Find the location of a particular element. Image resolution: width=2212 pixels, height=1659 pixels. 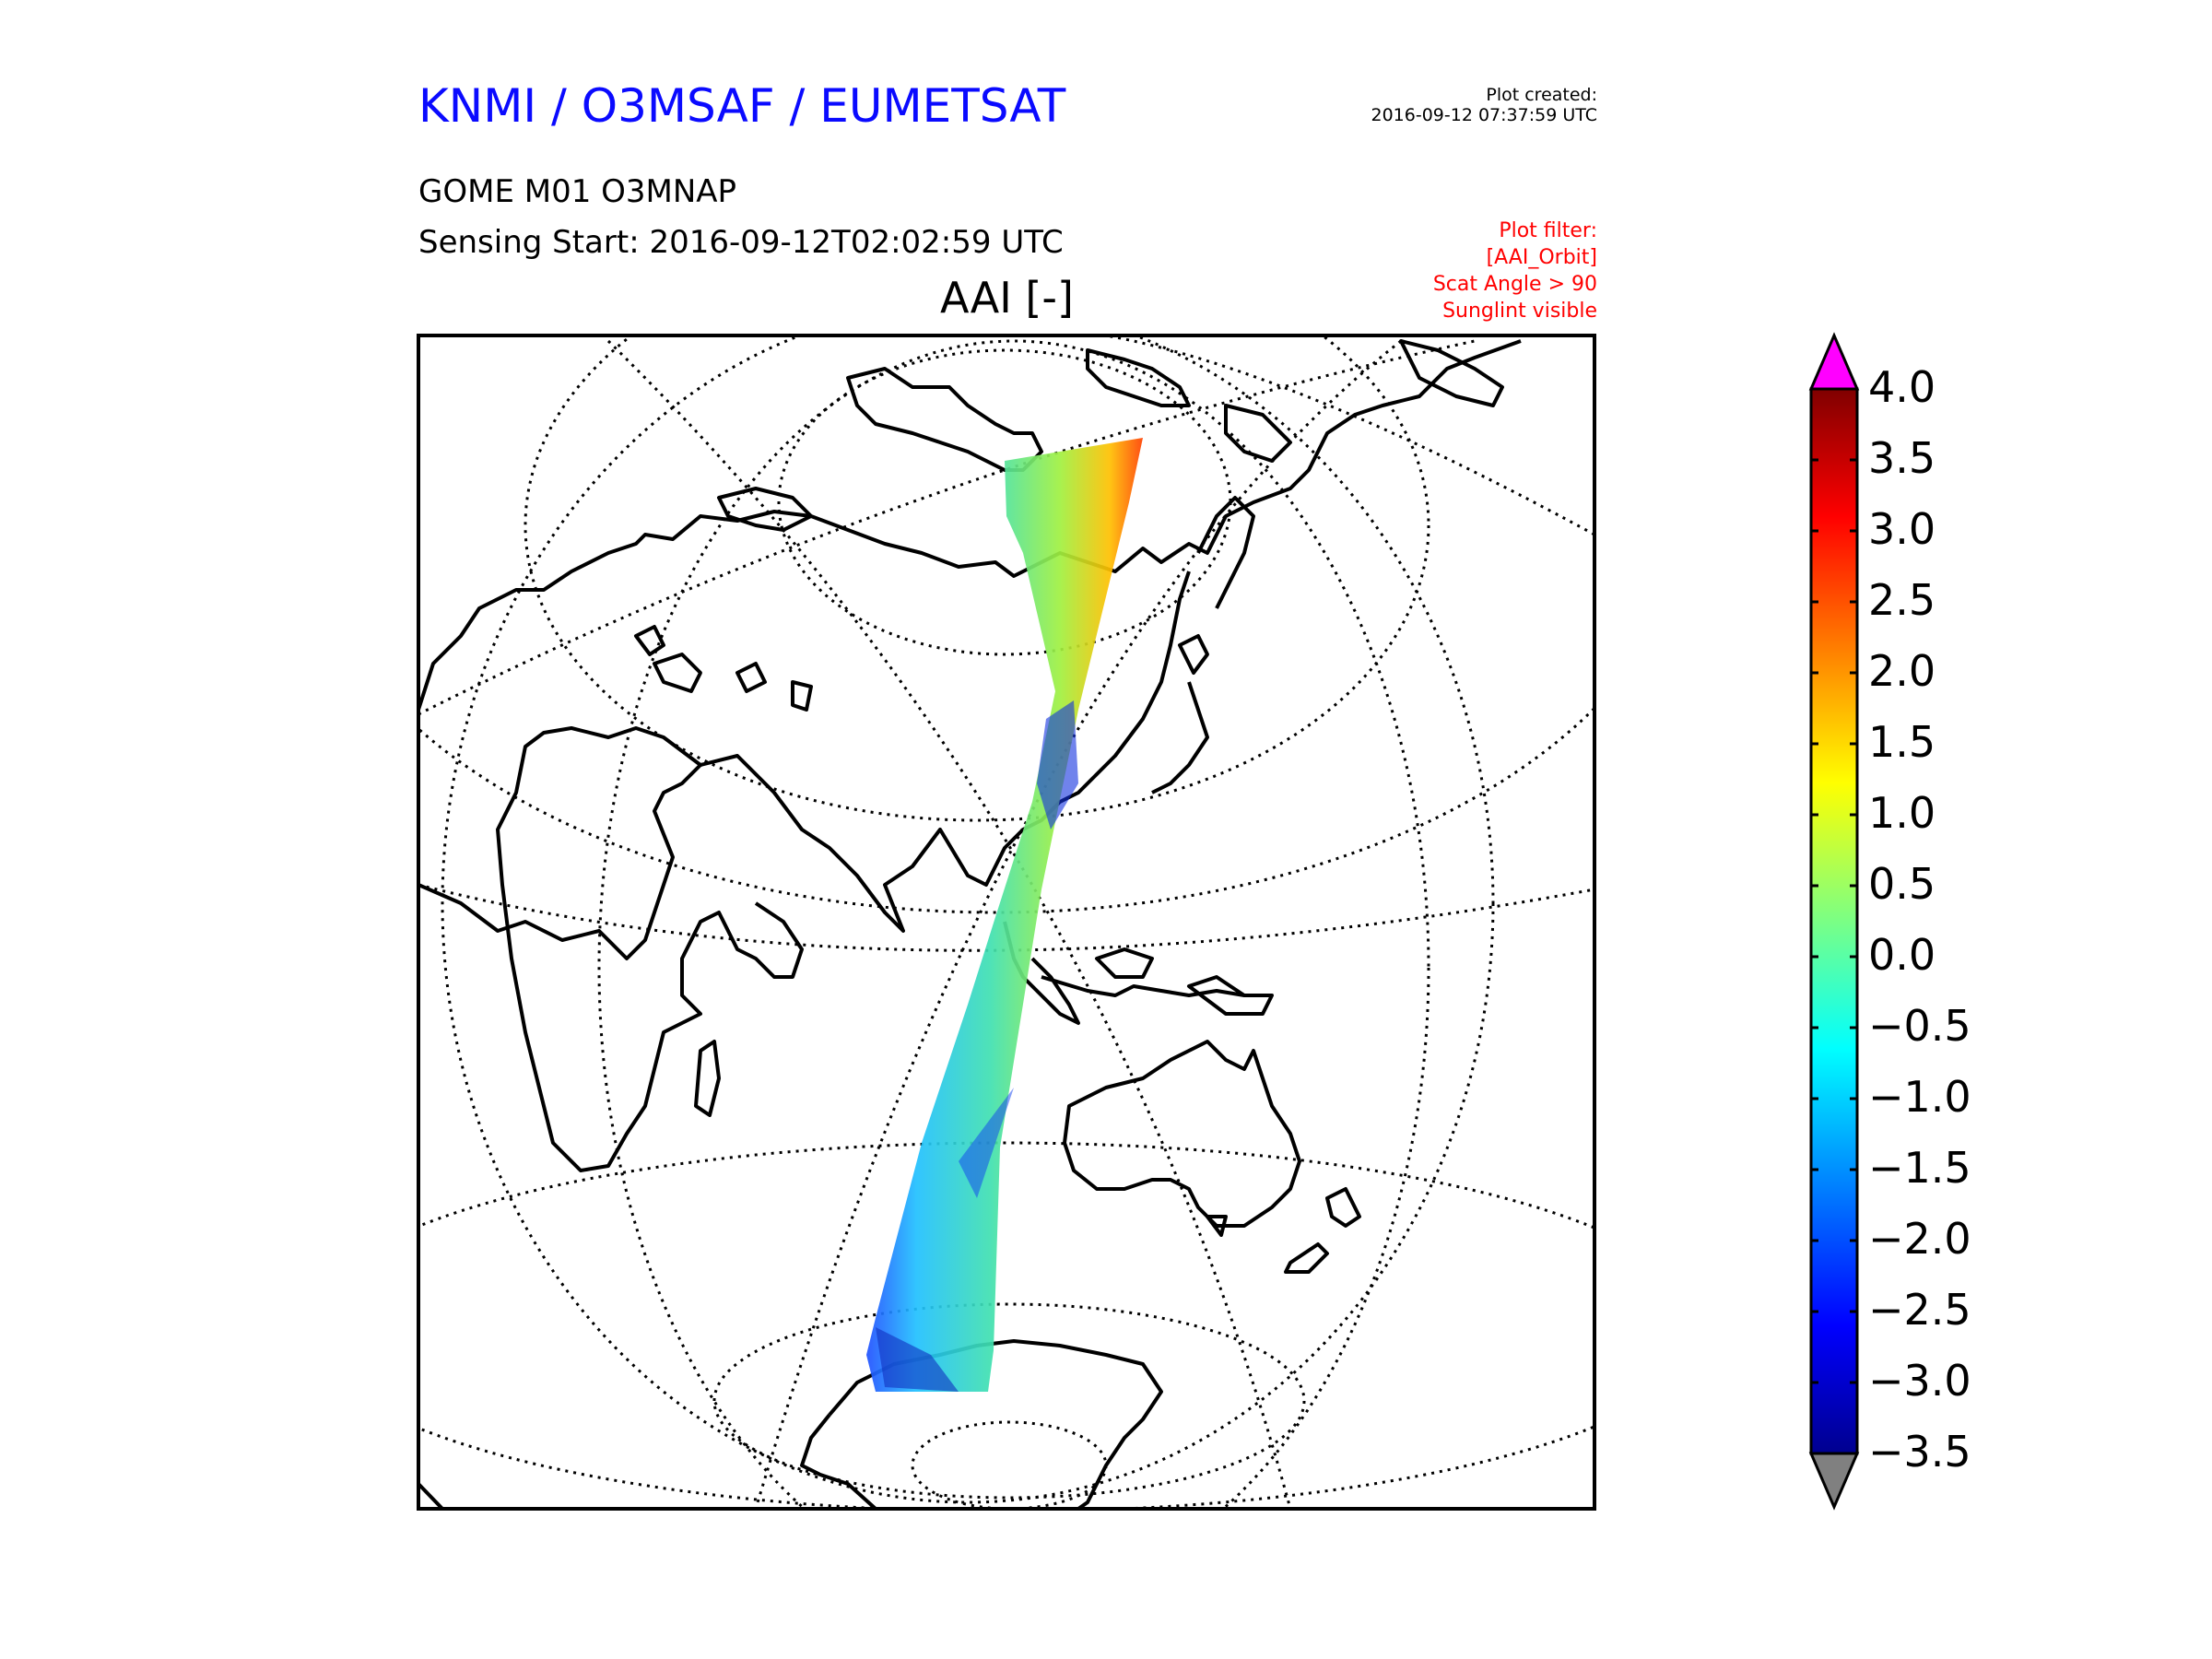

plot-created-label: Plot created: is located at coordinates (1541, 95).